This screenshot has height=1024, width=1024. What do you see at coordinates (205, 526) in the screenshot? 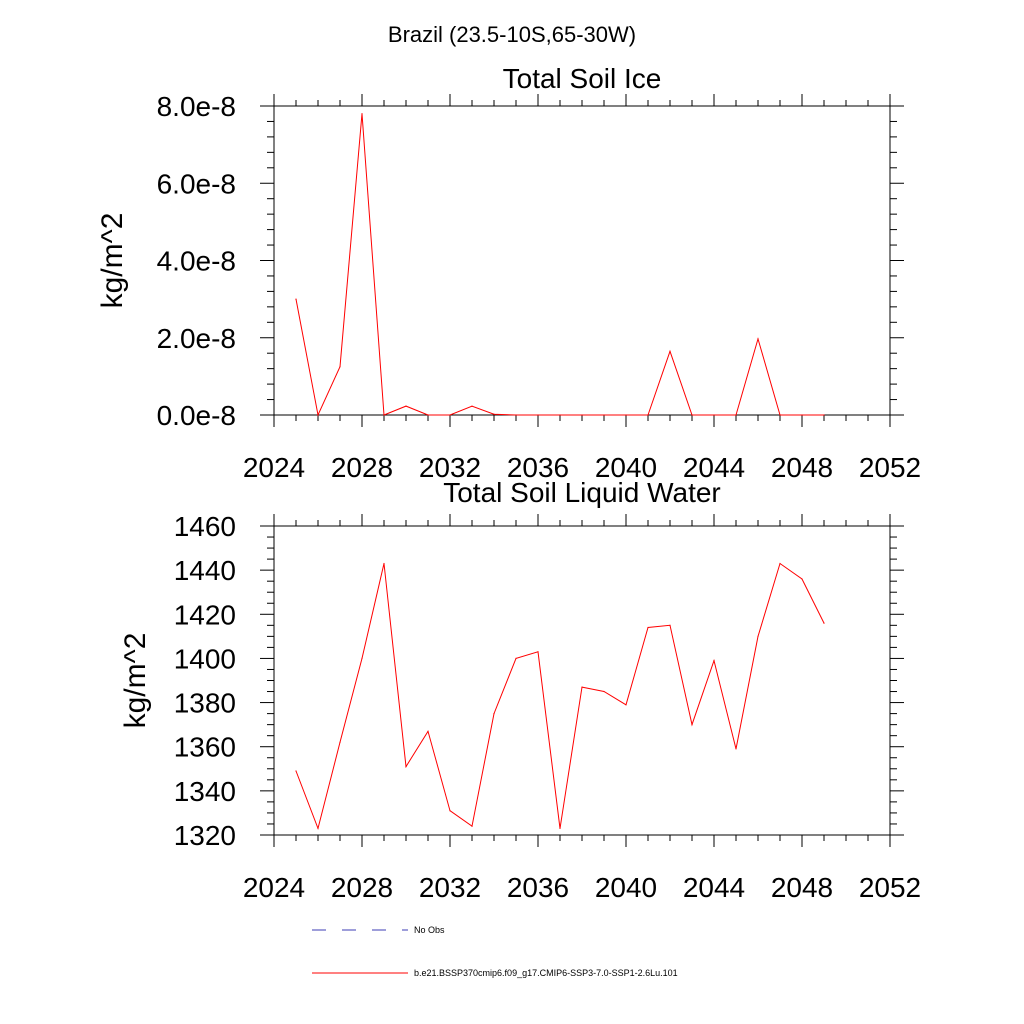
I see `y-tick-label: 1460` at bounding box center [205, 526].